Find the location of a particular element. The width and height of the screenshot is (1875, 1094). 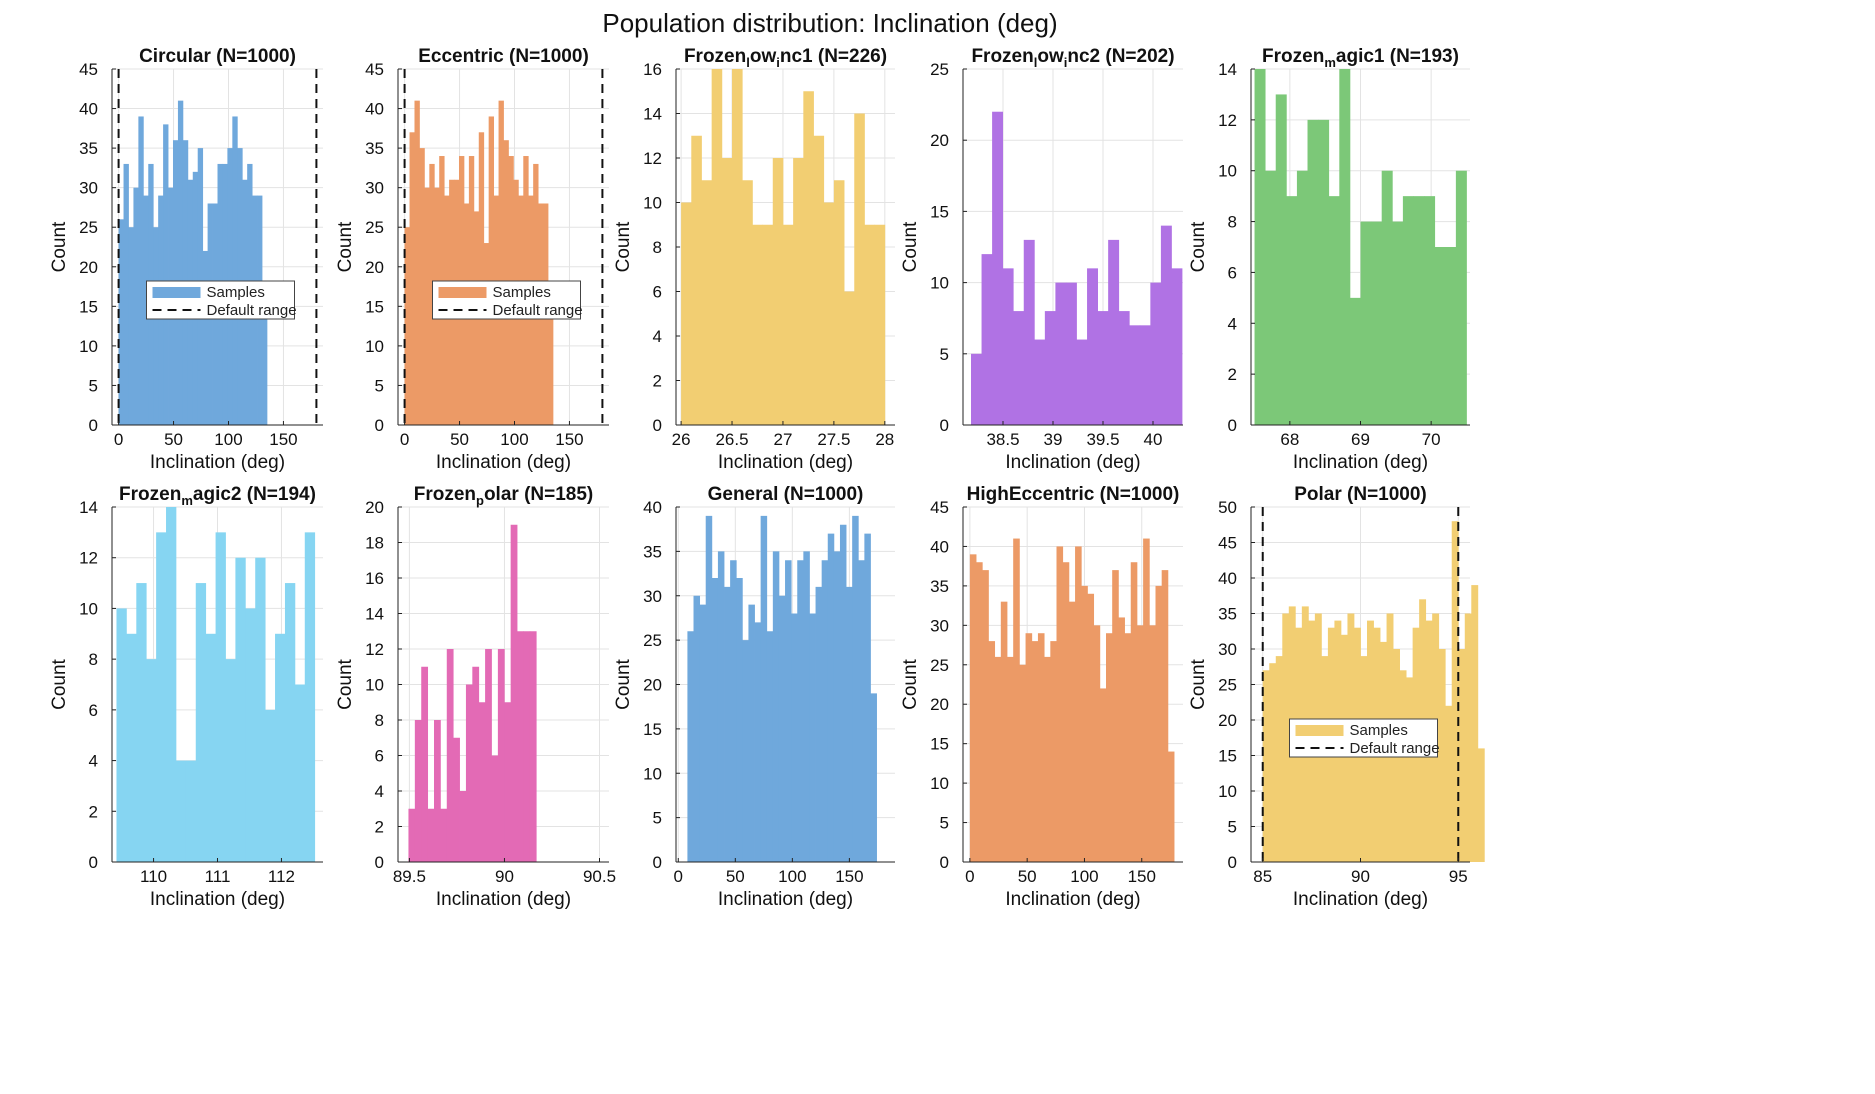

y-tick-label: 8 is located at coordinates (379, 720).